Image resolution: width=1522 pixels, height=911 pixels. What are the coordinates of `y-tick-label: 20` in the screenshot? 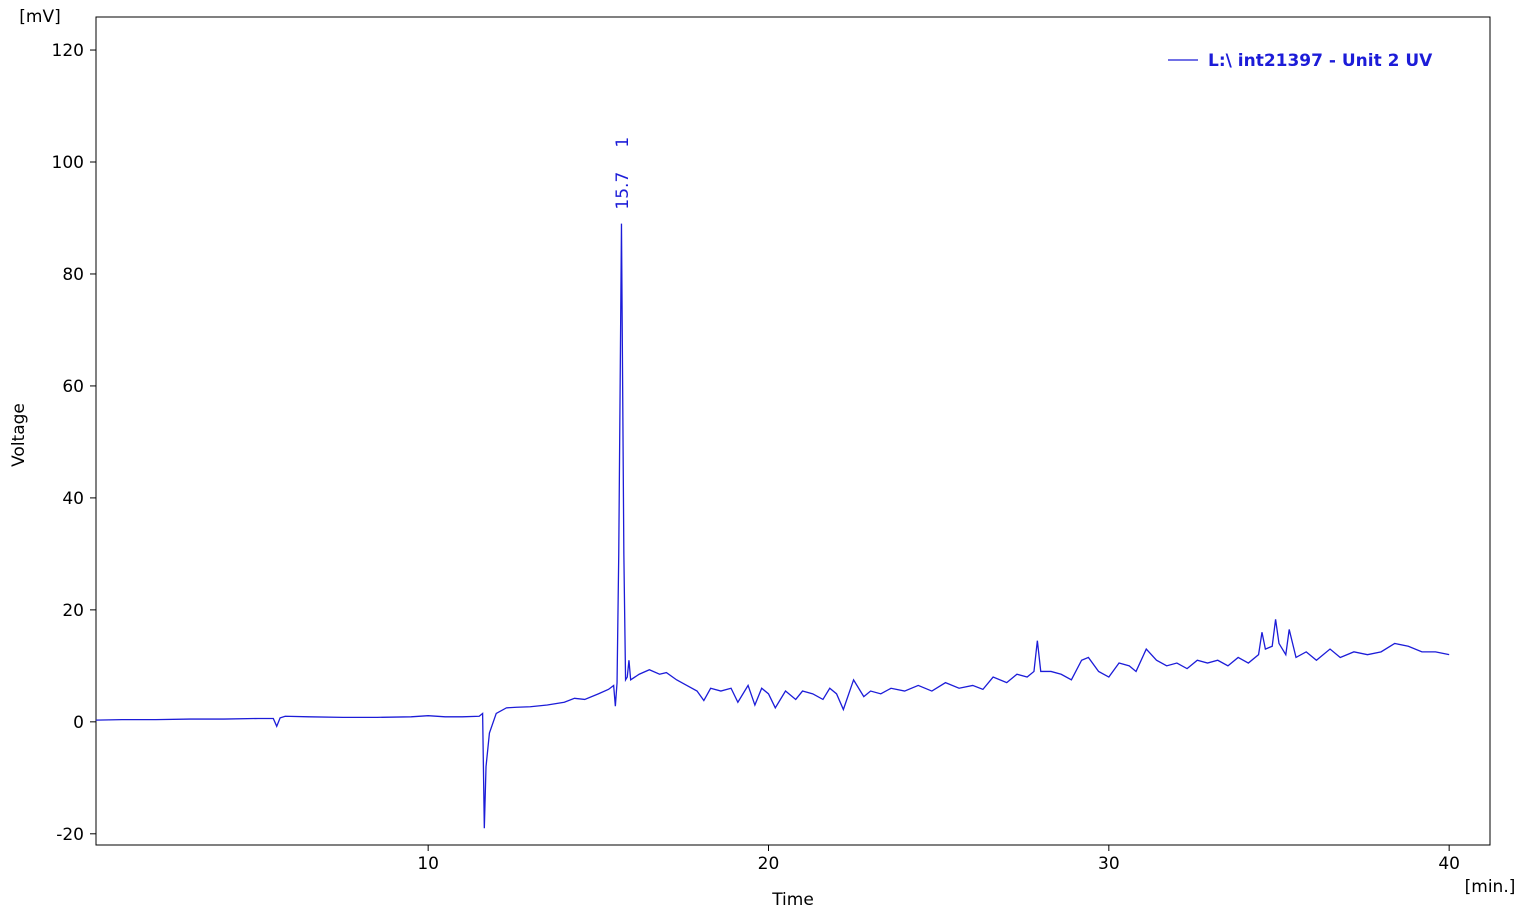 It's located at (73, 611).